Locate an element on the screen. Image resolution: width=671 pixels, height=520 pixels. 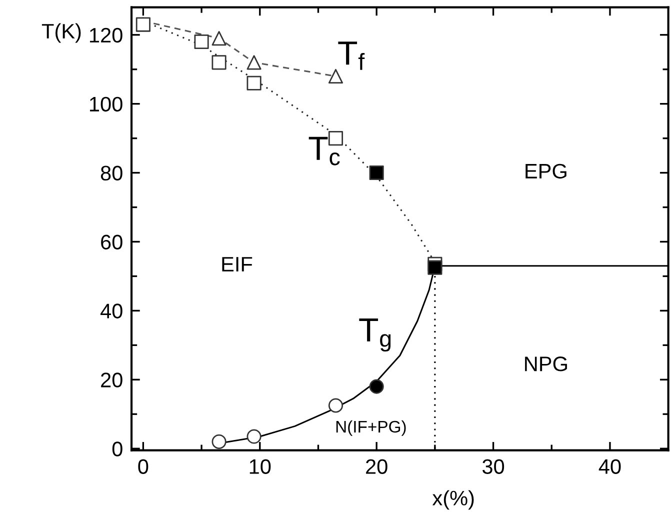
y-tick-label: 60 is located at coordinates (111, 242).